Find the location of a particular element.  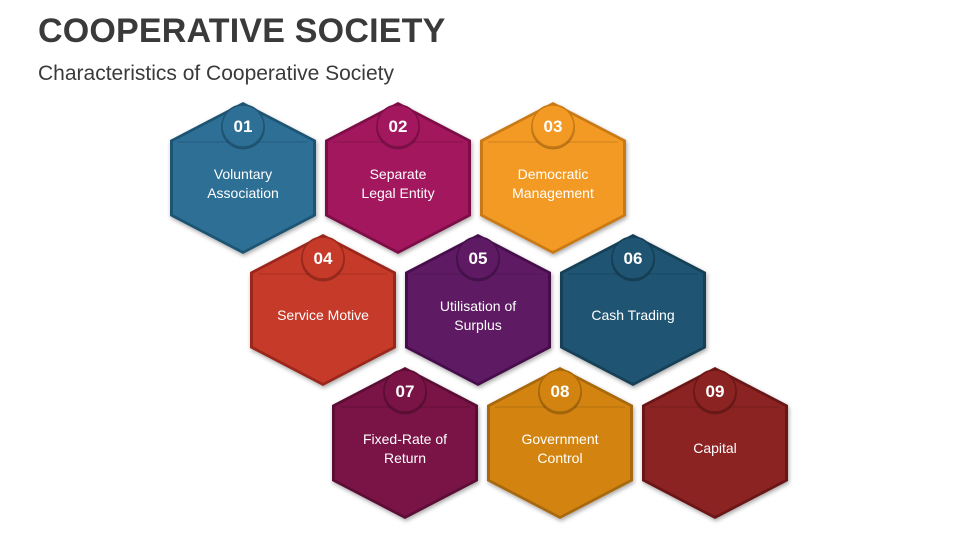

item-label-line2: Management is located at coordinates (553, 193).